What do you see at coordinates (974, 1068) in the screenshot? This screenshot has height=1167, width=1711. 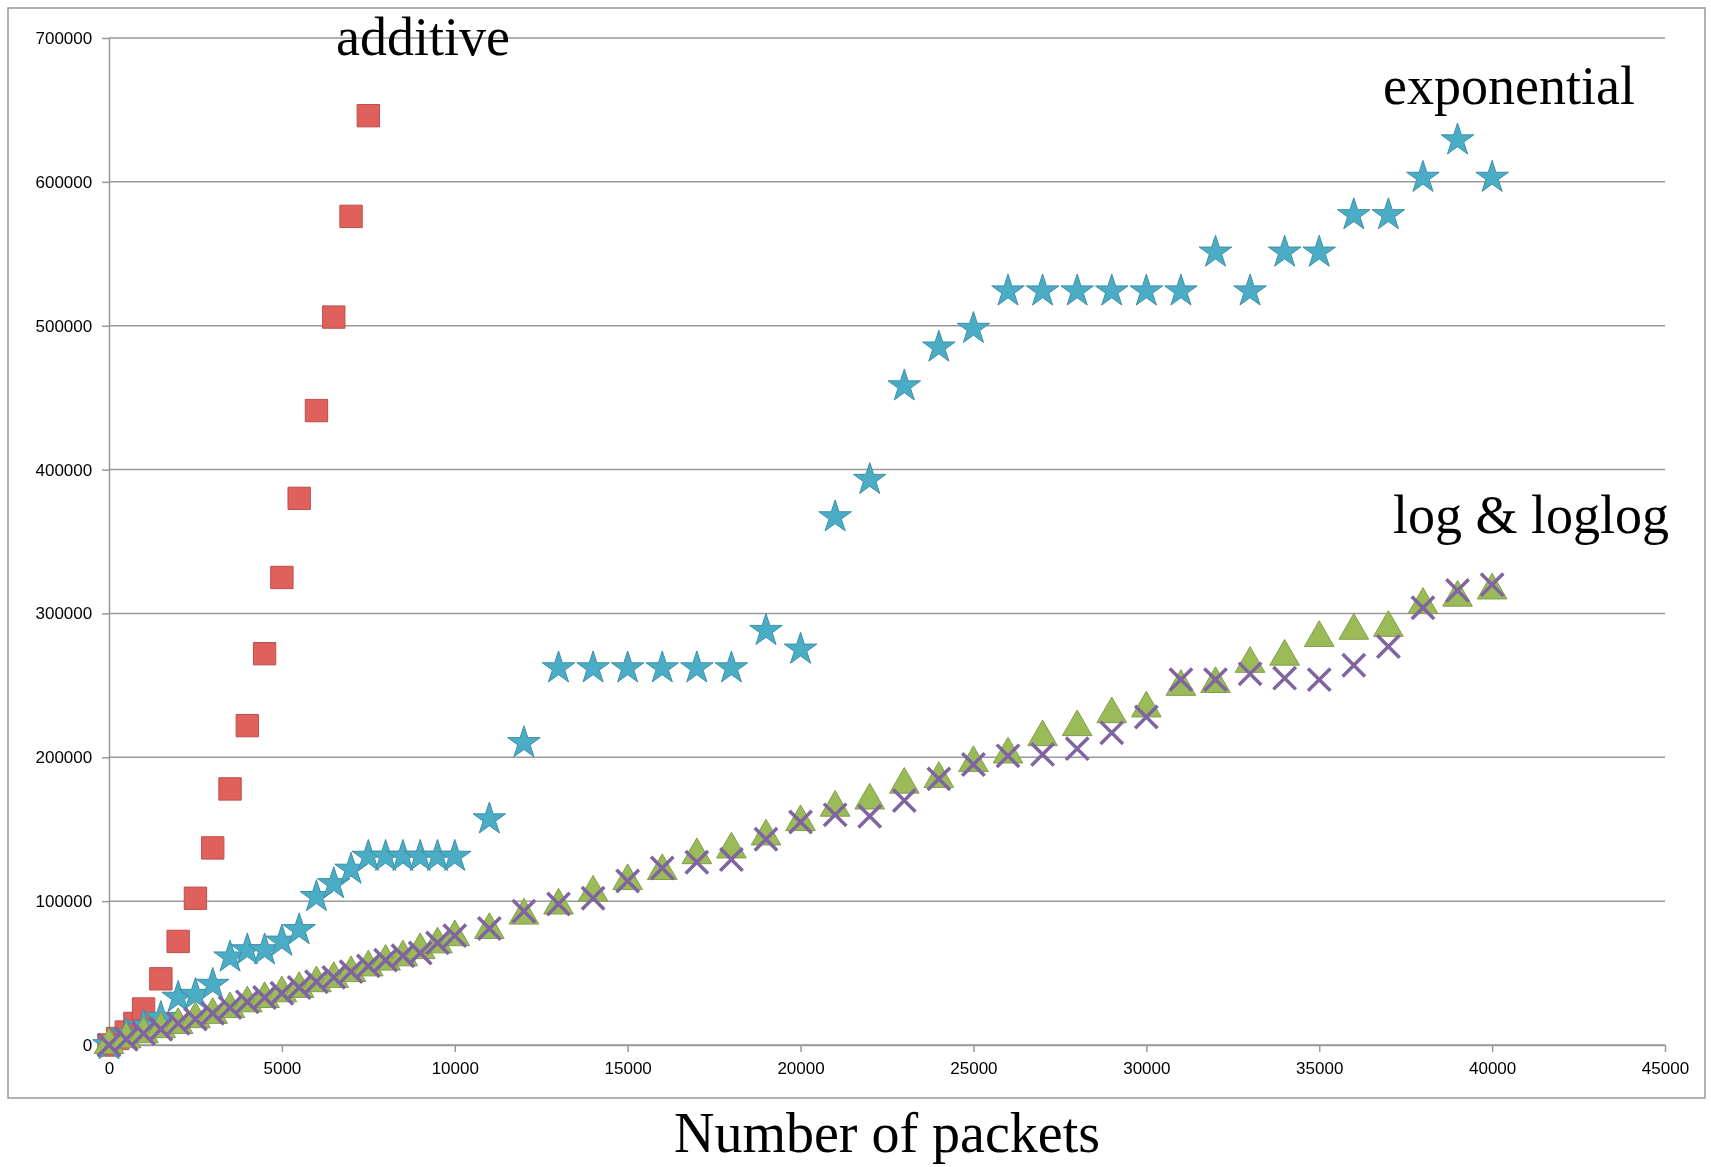 I see `x-tick-label: 25000` at bounding box center [974, 1068].